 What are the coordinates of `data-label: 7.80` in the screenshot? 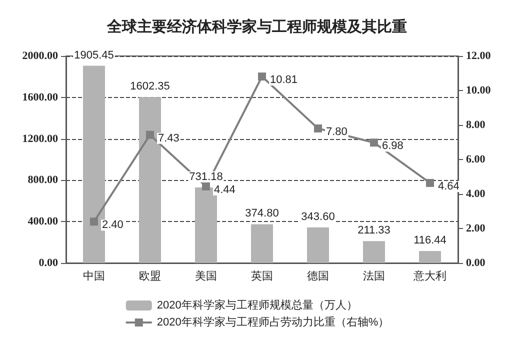 It's located at (337, 132).